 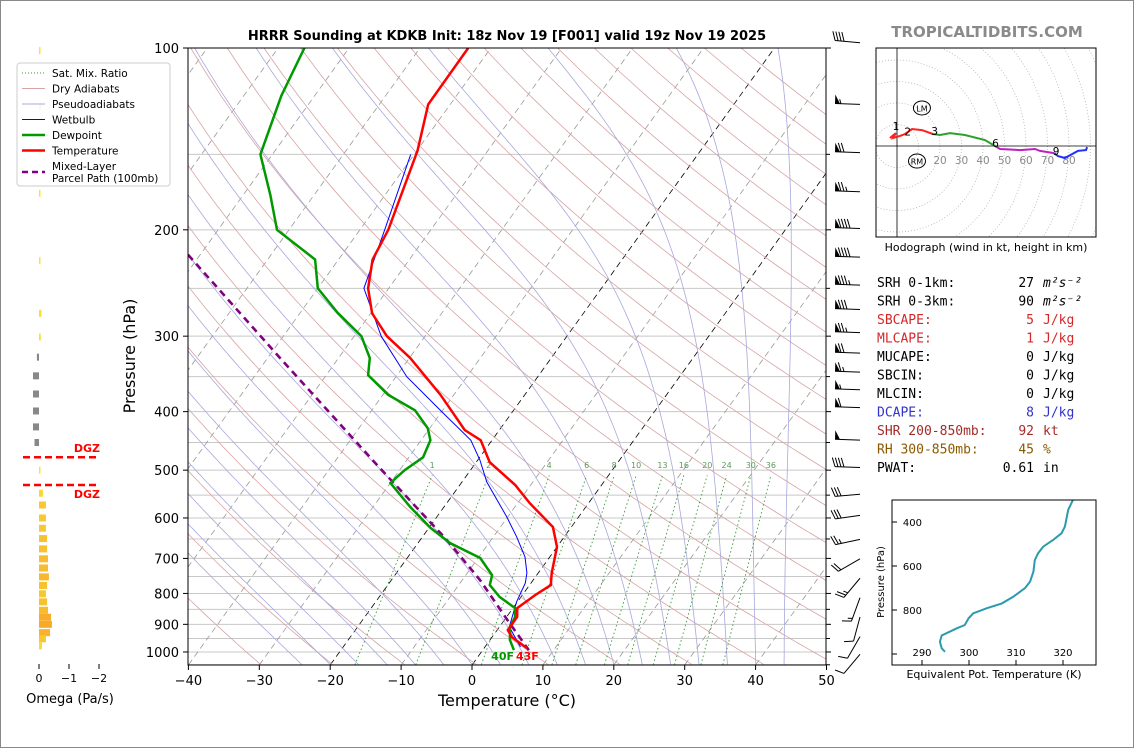 I want to click on omega-tick-label: −2, so click(x=99, y=678).